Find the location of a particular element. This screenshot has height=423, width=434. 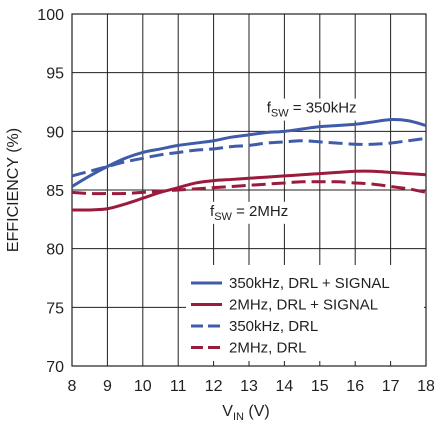

x-tick-13: 13 is located at coordinates (249, 386).